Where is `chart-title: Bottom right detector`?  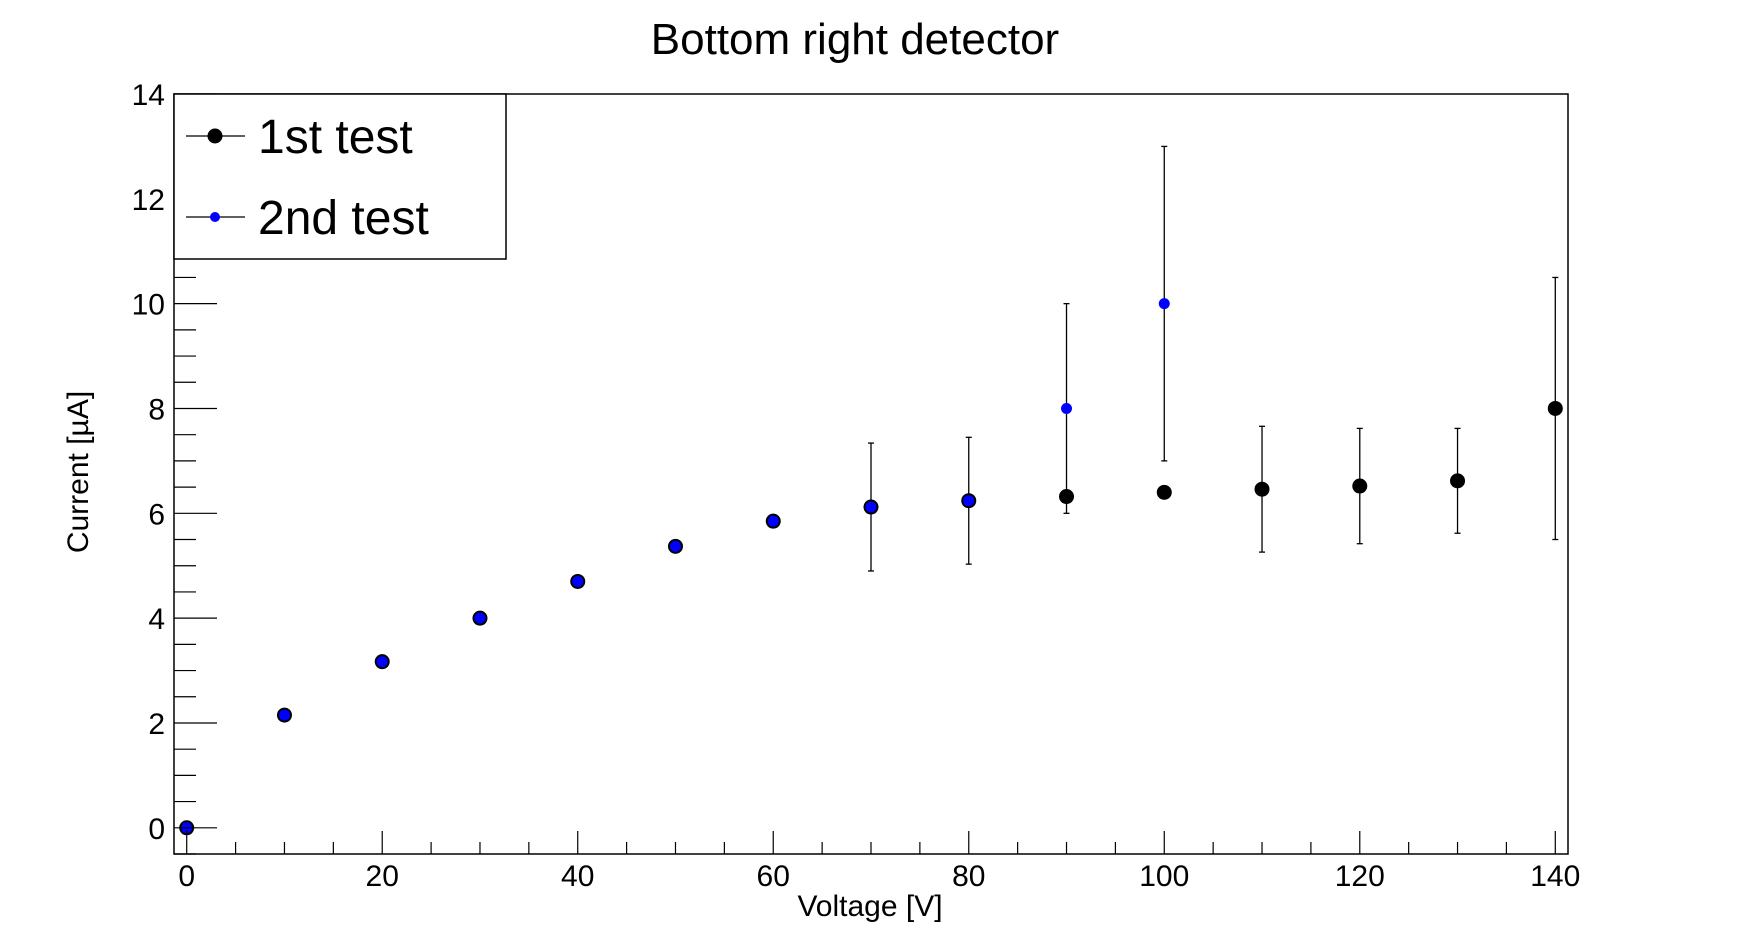 chart-title: Bottom right detector is located at coordinates (855, 39).